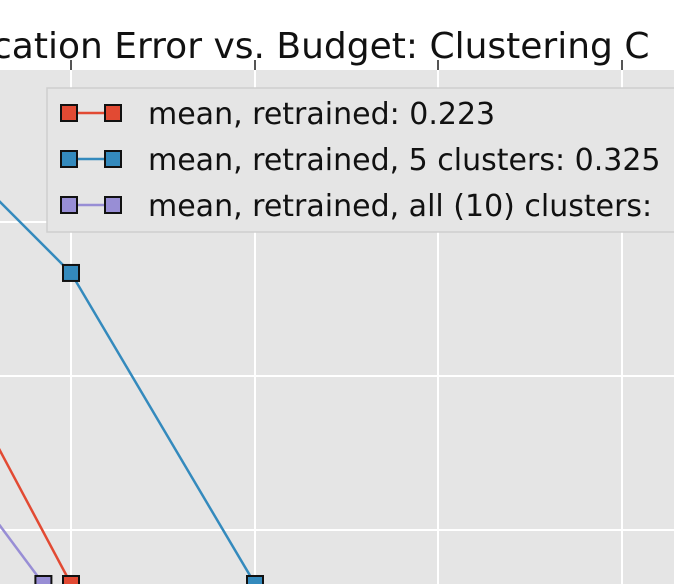 Image resolution: width=674 pixels, height=584 pixels. Describe the element at coordinates (321, 114) in the screenshot. I see `legend-label: mean, retrained: 0.223` at that location.